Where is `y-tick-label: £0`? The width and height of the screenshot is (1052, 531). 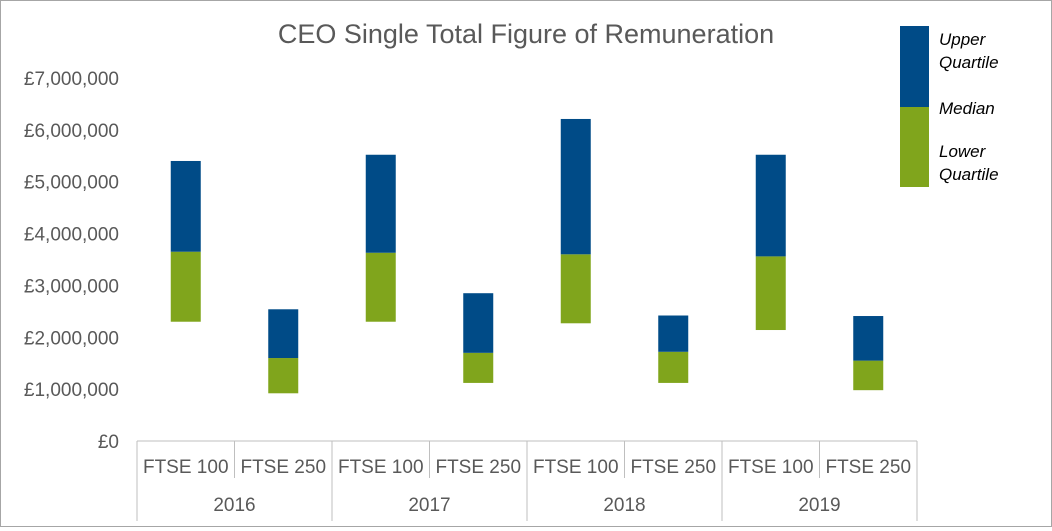 y-tick-label: £0 is located at coordinates (108, 442).